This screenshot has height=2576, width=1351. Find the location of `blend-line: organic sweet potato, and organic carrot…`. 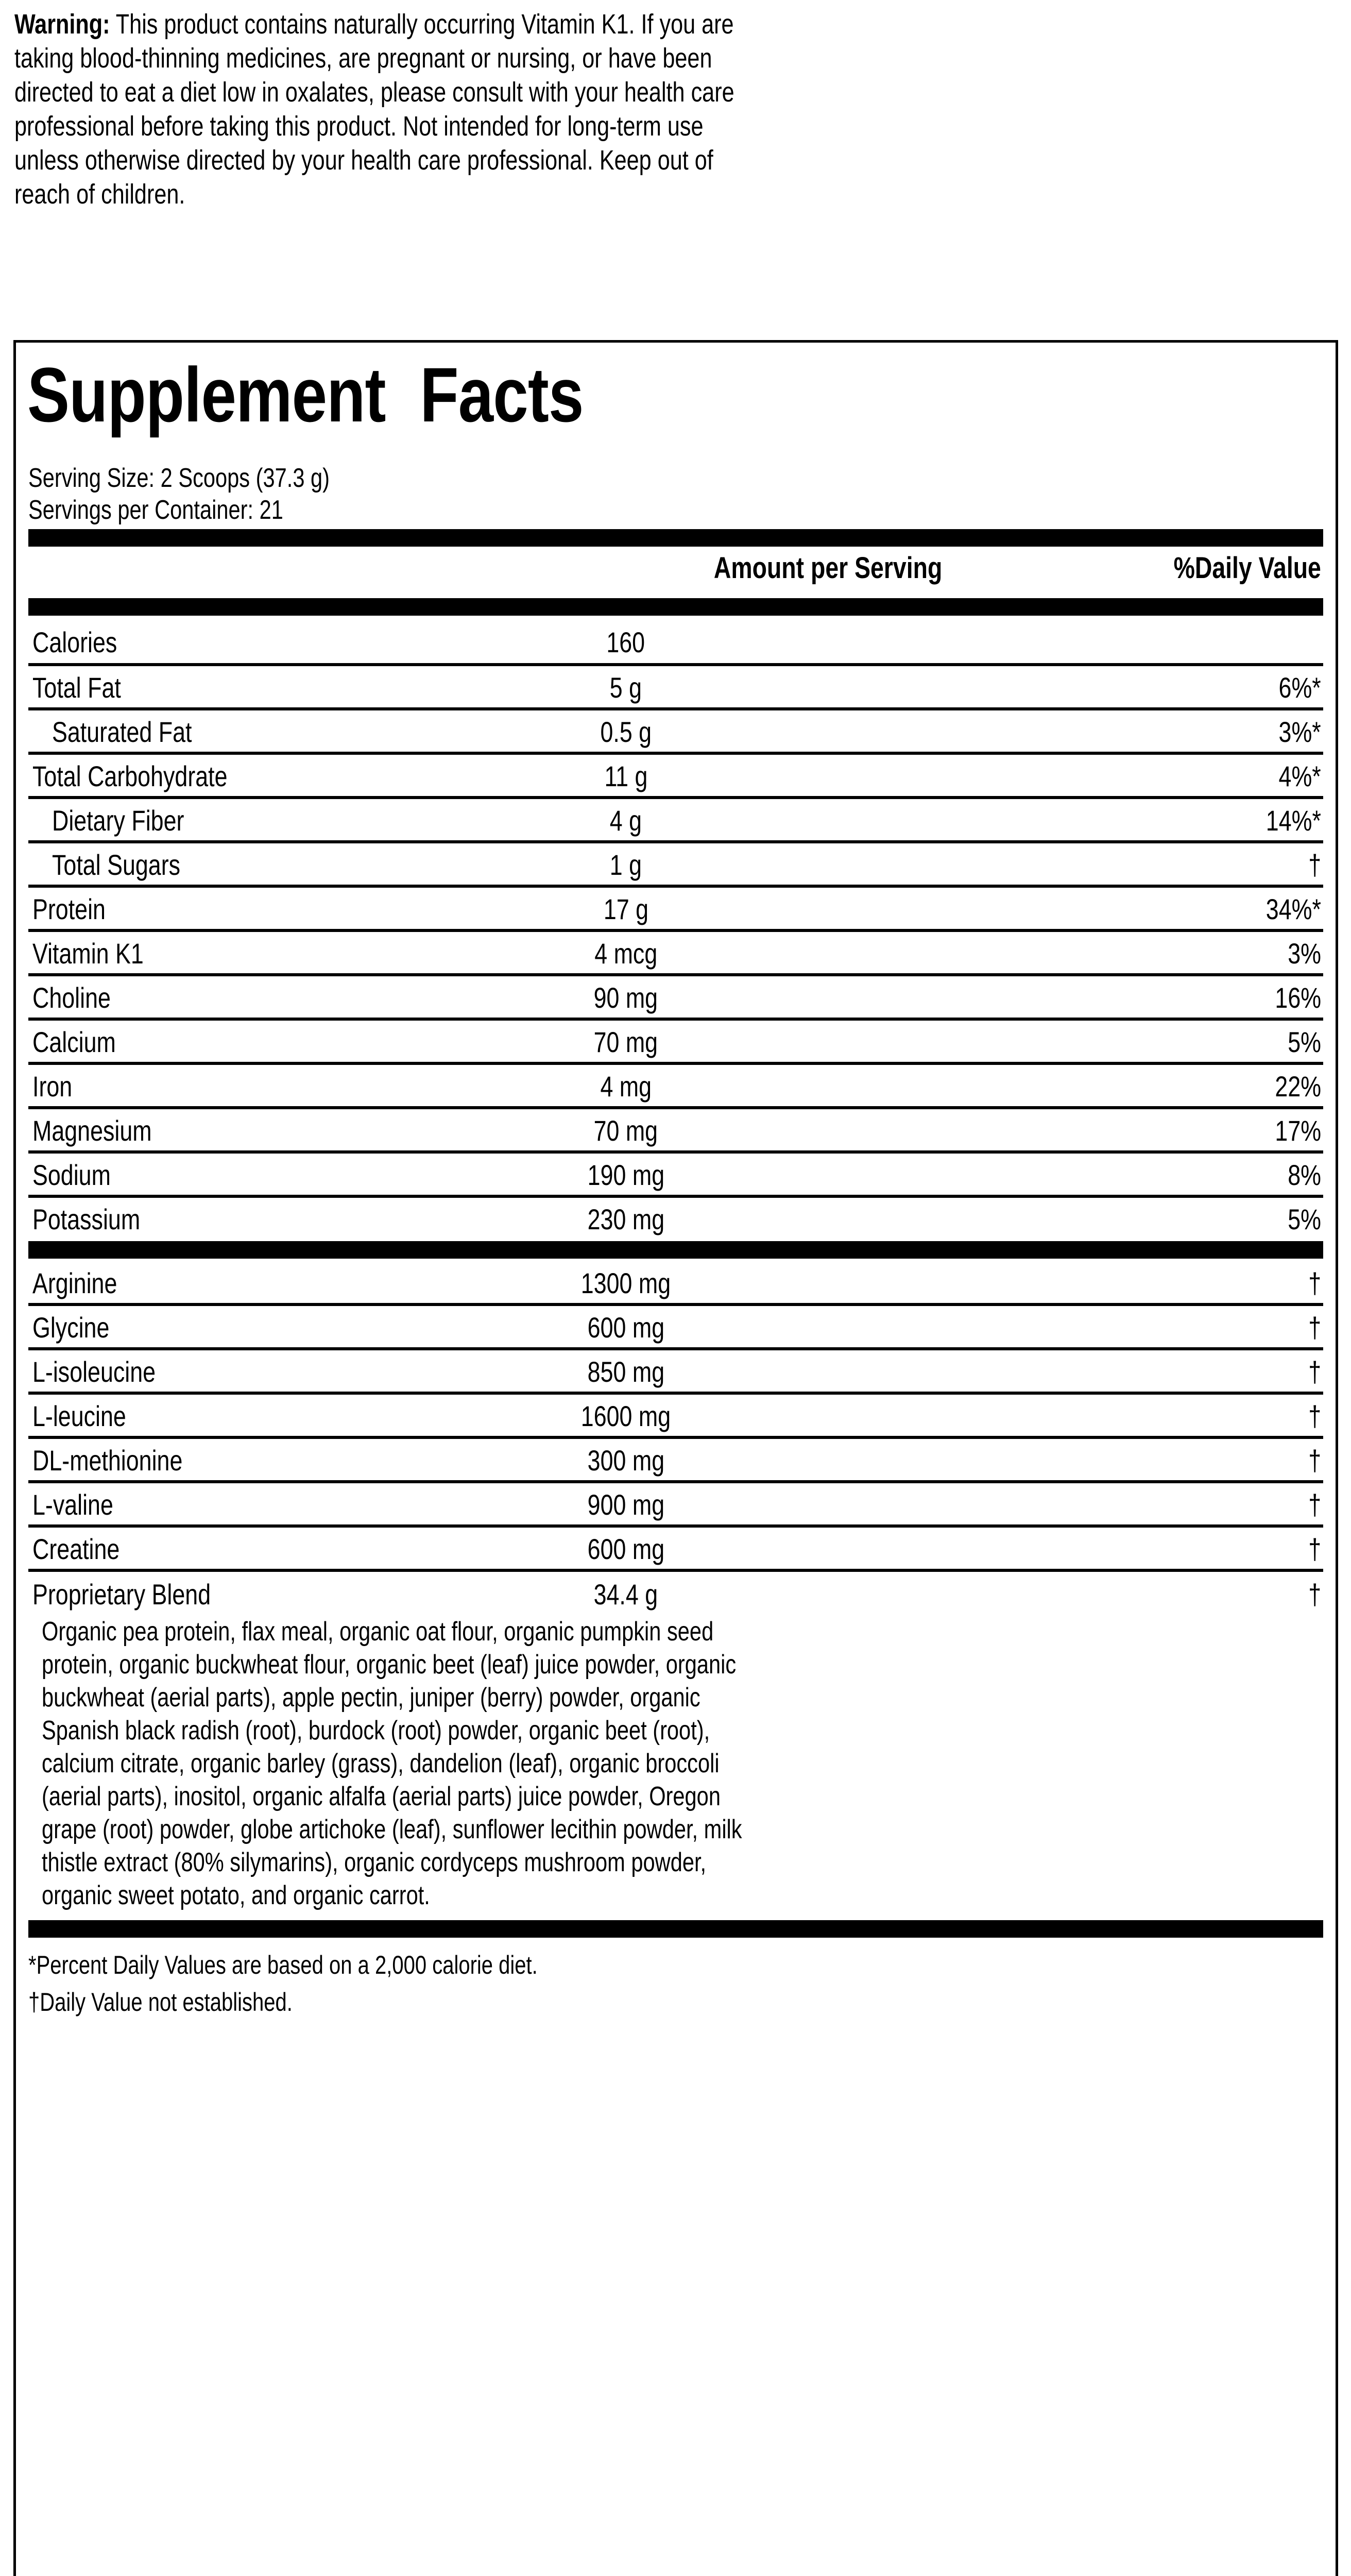

blend-line: organic sweet potato, and organic carrot… is located at coordinates (236, 1895).